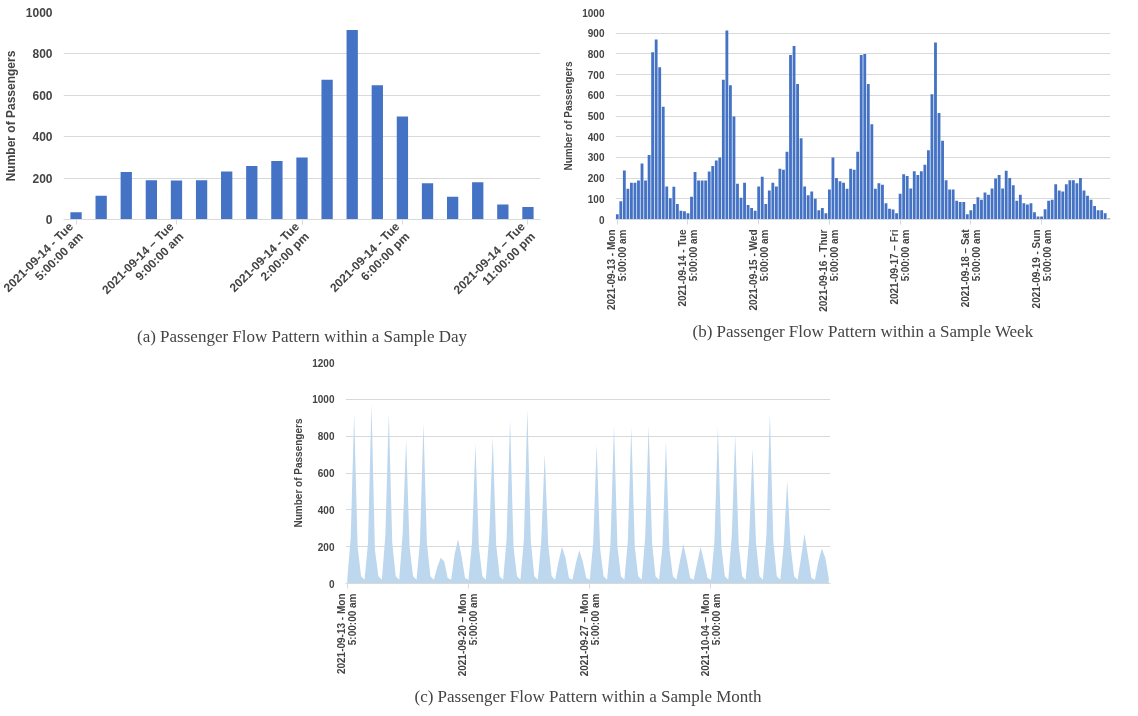  What do you see at coordinates (596, 116) in the screenshot?
I see `y-tick-label: 500` at bounding box center [596, 116].